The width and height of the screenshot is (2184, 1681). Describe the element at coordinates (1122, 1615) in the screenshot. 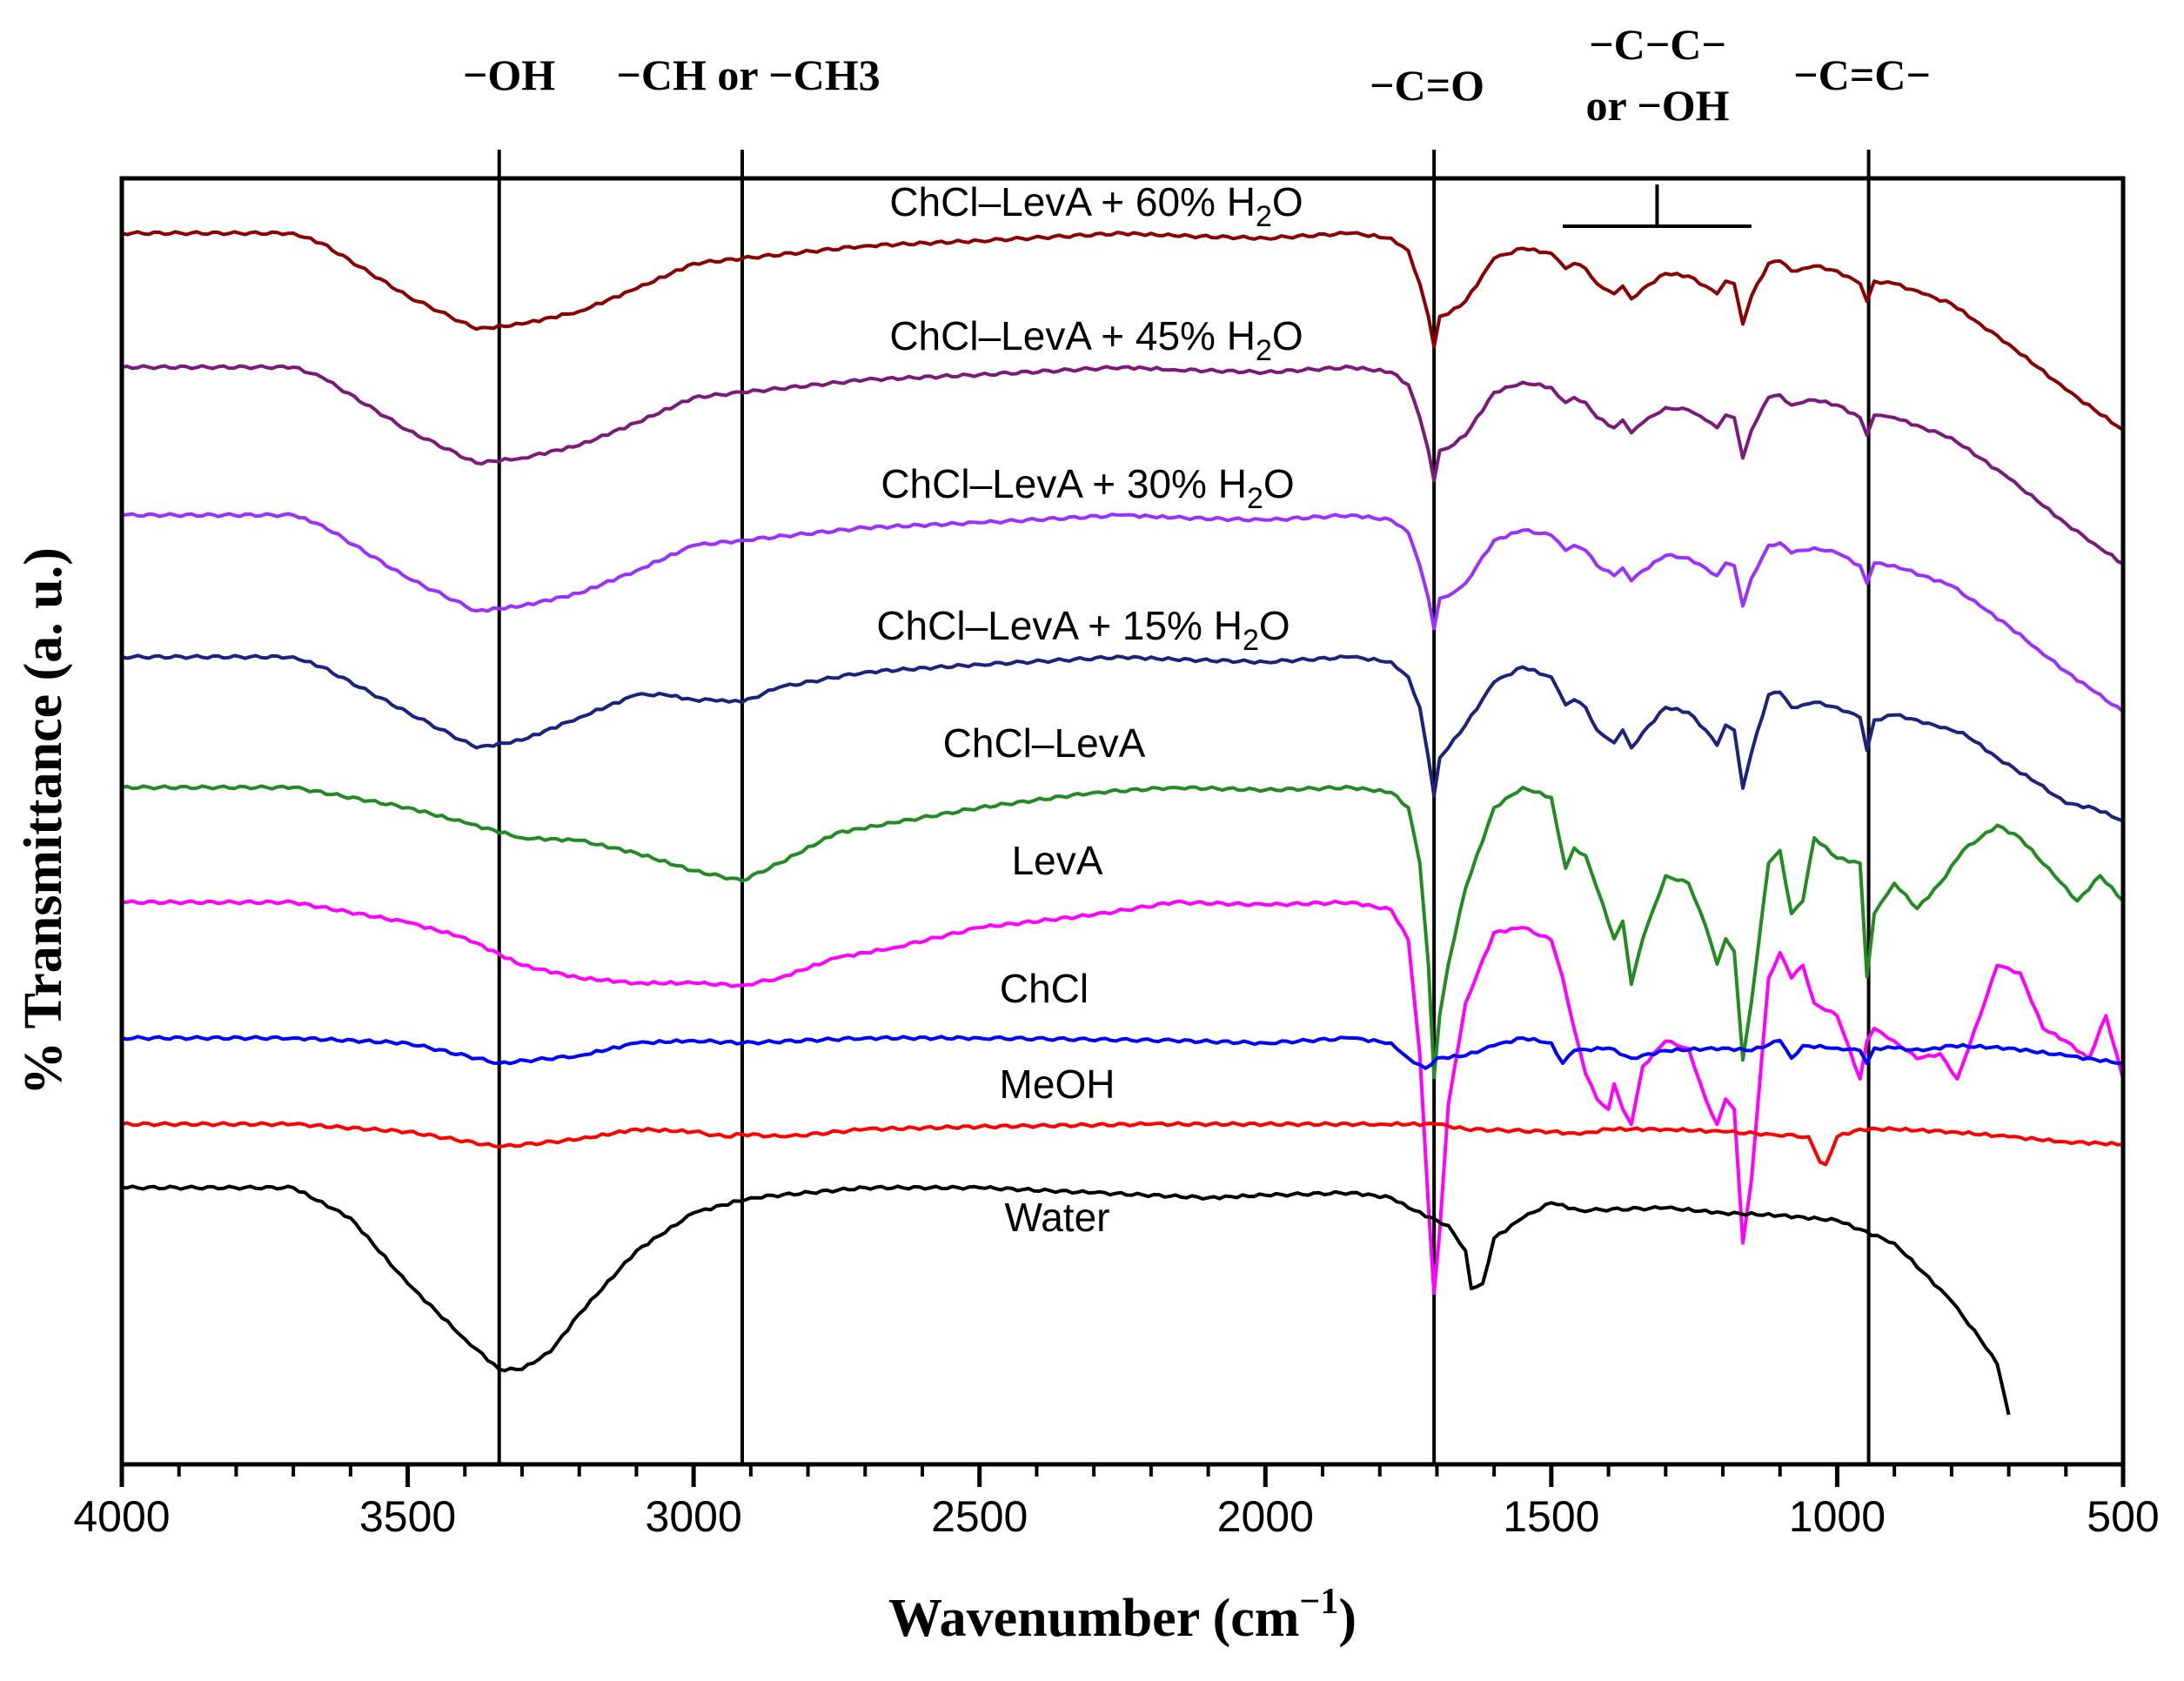

I see `x-axis-title: Wavenumber (cm−1)` at that location.